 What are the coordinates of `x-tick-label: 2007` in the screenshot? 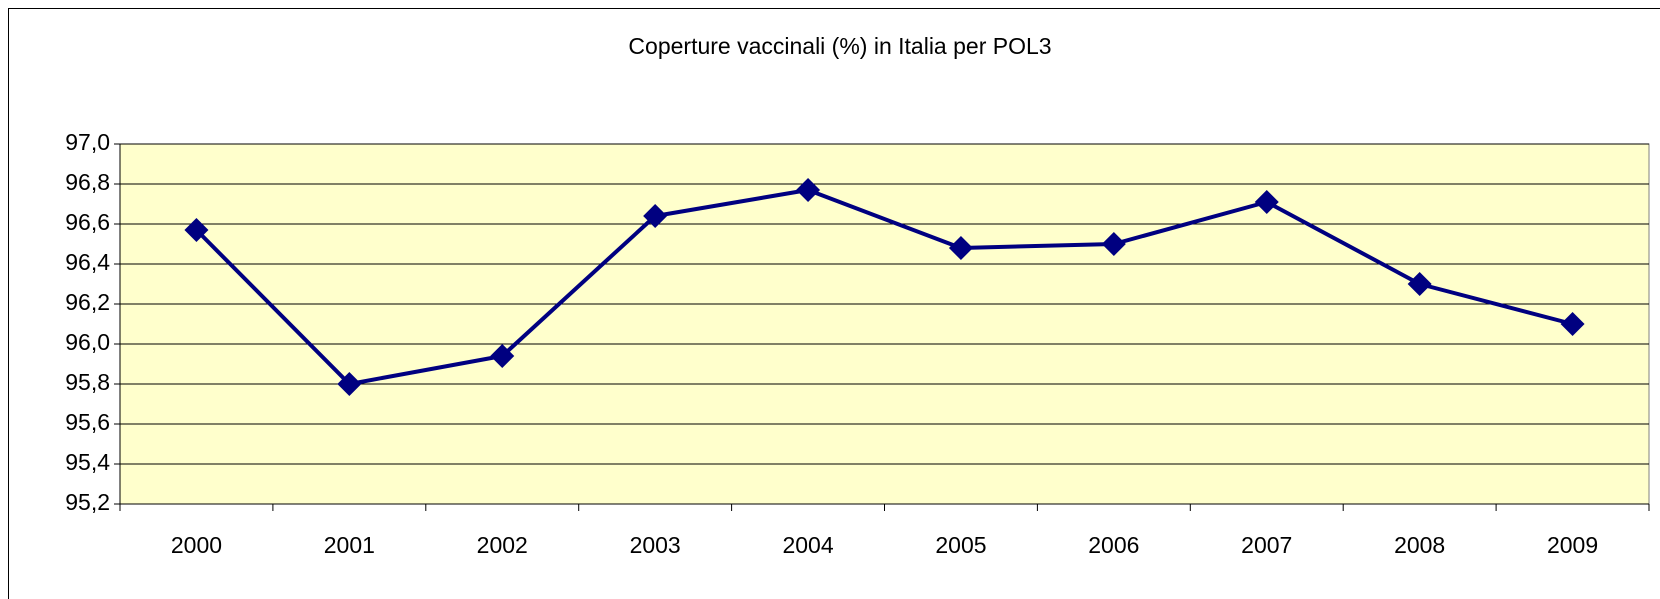 It's located at (1266, 545).